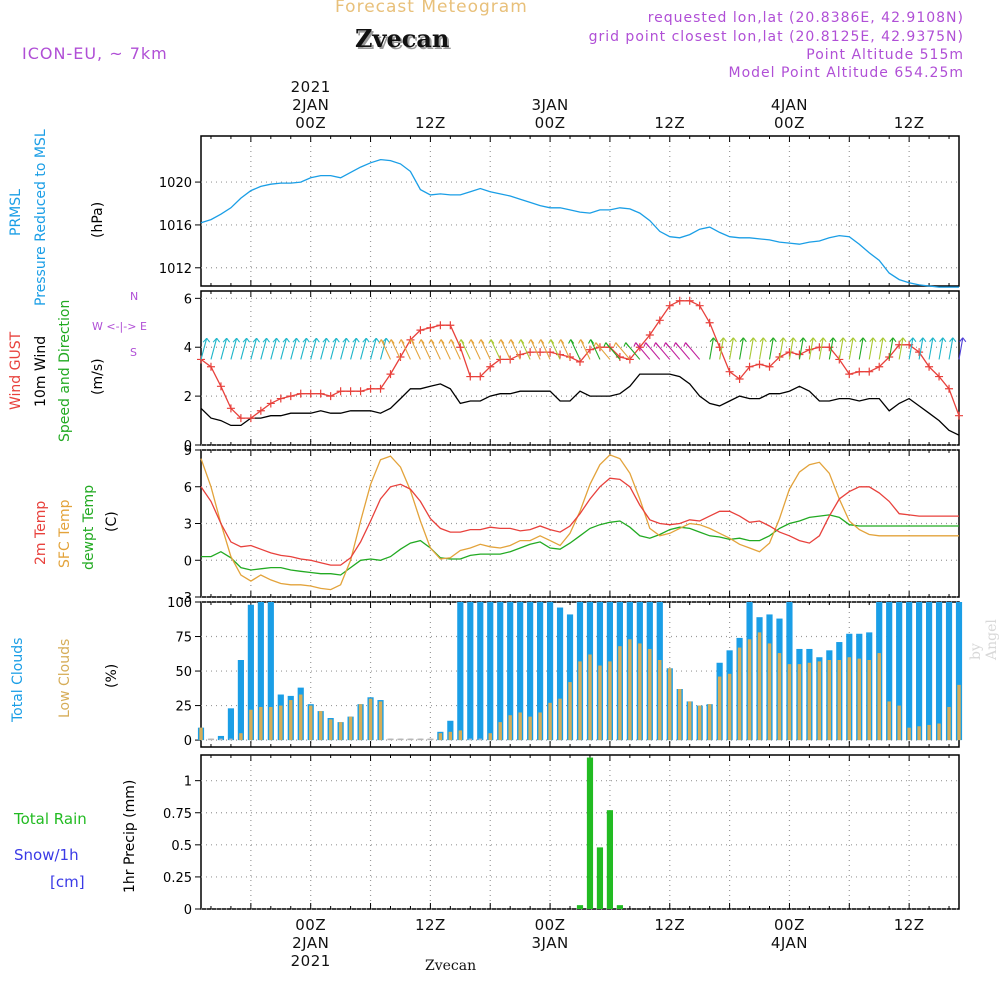 This screenshot has width=1000, height=1000. Describe the element at coordinates (183, 672) in the screenshot. I see `y-tick-label: 50` at that location.